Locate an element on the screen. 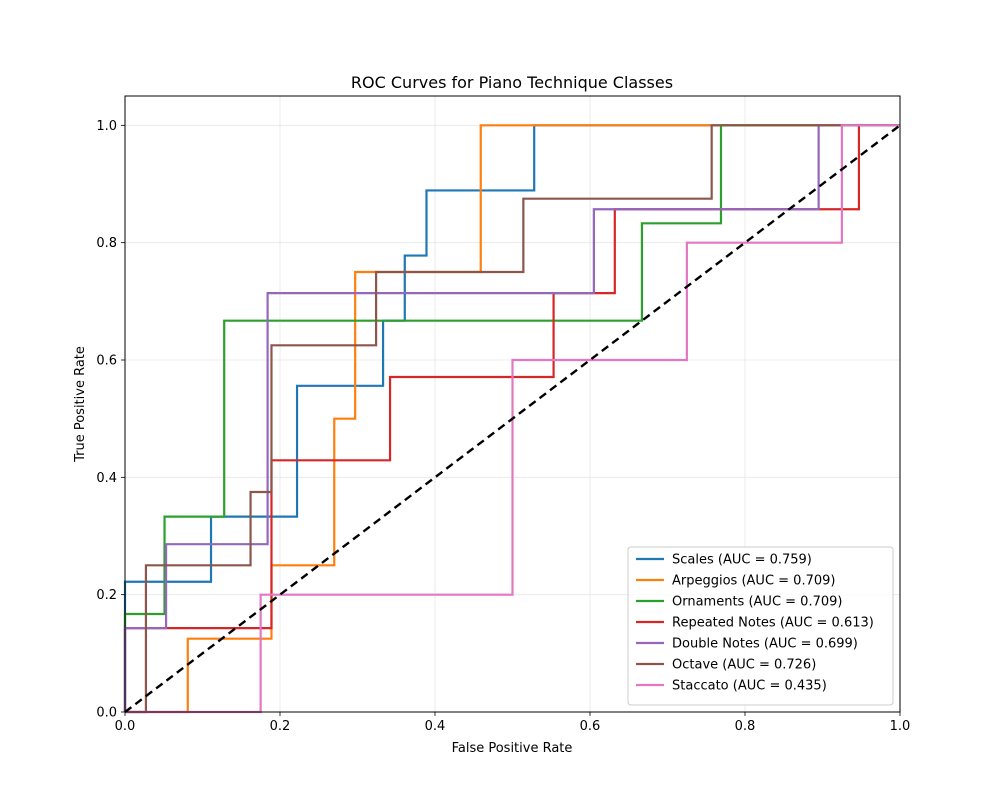 The height and width of the screenshot is (800, 1000). legend-label-repeated-notes: Repeated Notes (AUC = 0.613) is located at coordinates (773, 623).